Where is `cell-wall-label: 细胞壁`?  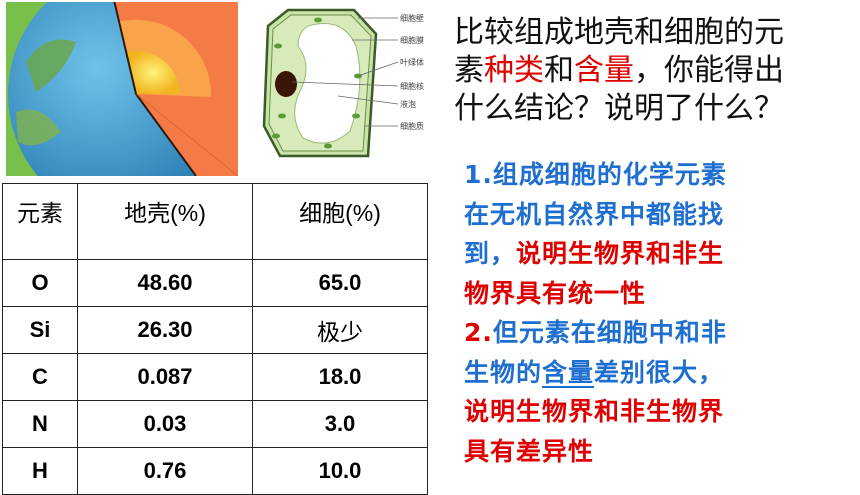
cell-wall-label: 细胞壁 is located at coordinates (412, 18).